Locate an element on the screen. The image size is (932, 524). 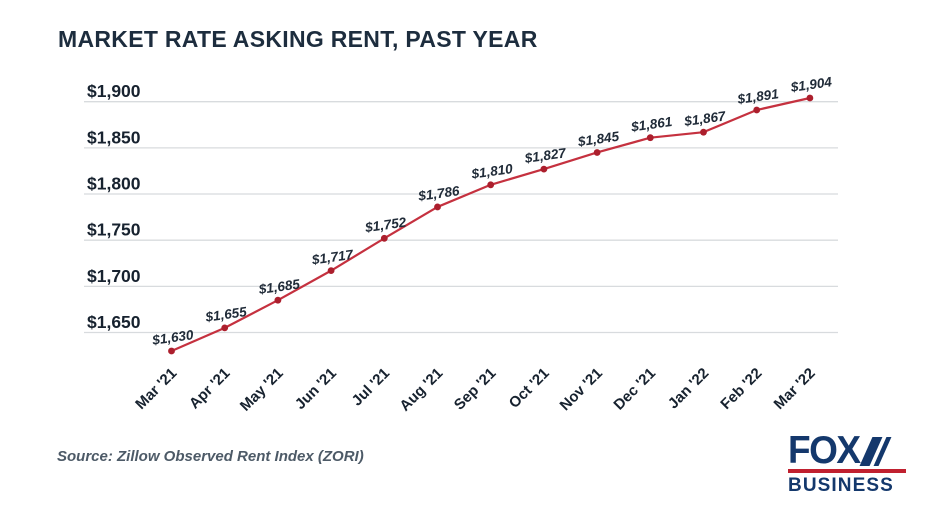
data-point-label: $1,810 is located at coordinates (492, 171).